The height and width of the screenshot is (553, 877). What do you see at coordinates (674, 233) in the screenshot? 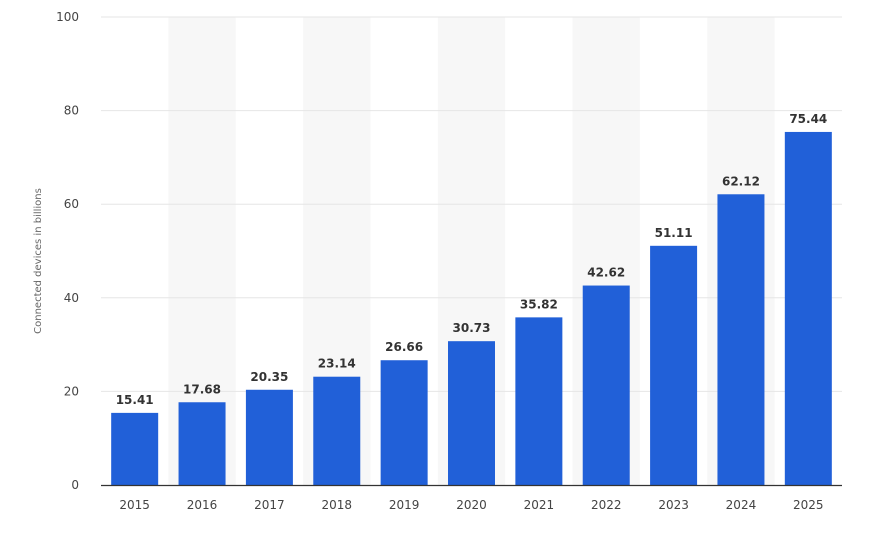
I see `data-label-2023: 51.11` at bounding box center [674, 233].